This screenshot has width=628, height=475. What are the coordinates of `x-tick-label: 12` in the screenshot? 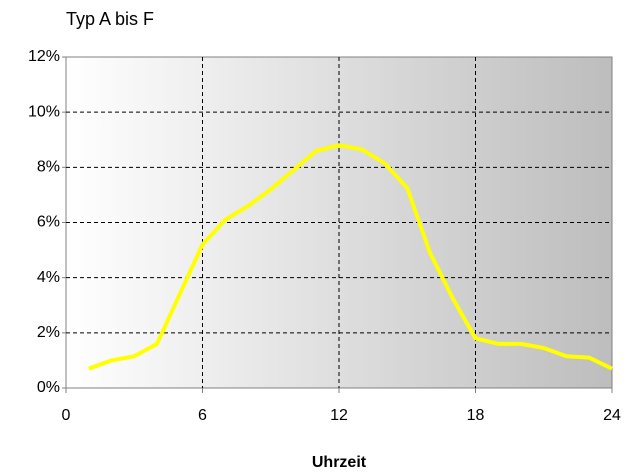 It's located at (339, 415).